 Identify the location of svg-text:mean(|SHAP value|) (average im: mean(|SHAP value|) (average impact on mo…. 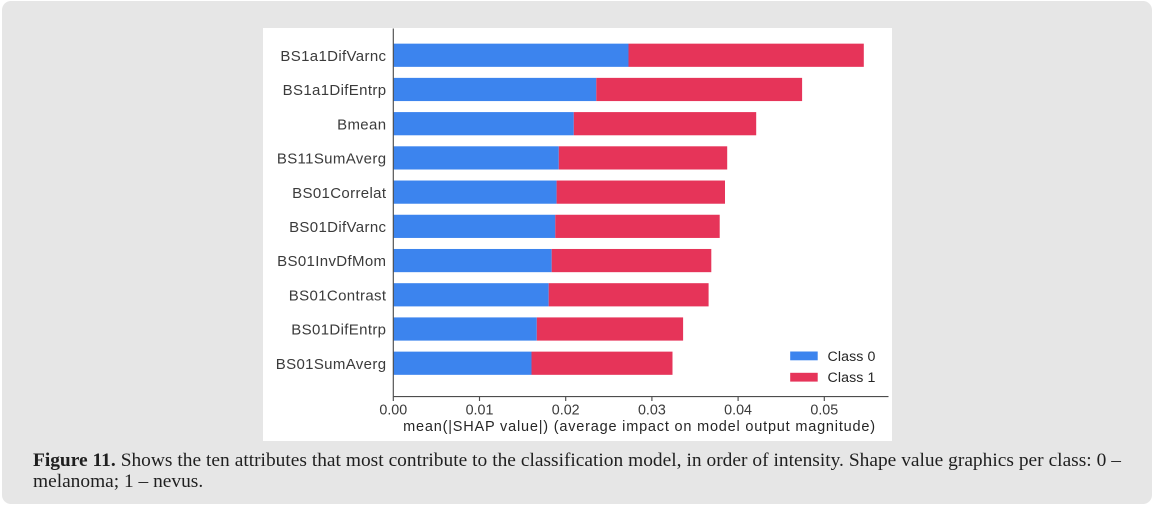
(639, 427).